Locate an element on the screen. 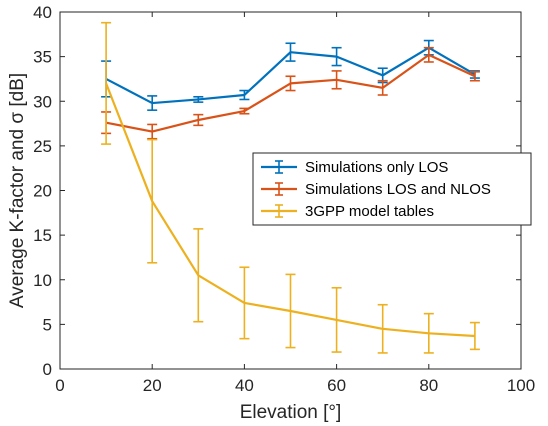 Image resolution: width=548 pixels, height=426 pixels. y-axis-title: Average K-factor and σ [dB] is located at coordinates (17, 190).